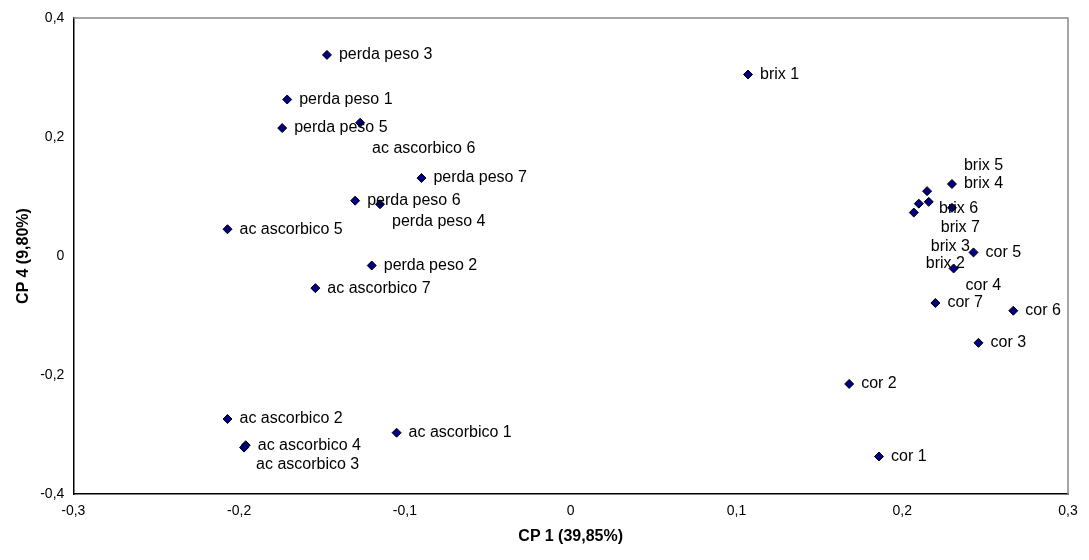  Describe the element at coordinates (414, 200) in the screenshot. I see `annotation: perda peso 6` at that location.